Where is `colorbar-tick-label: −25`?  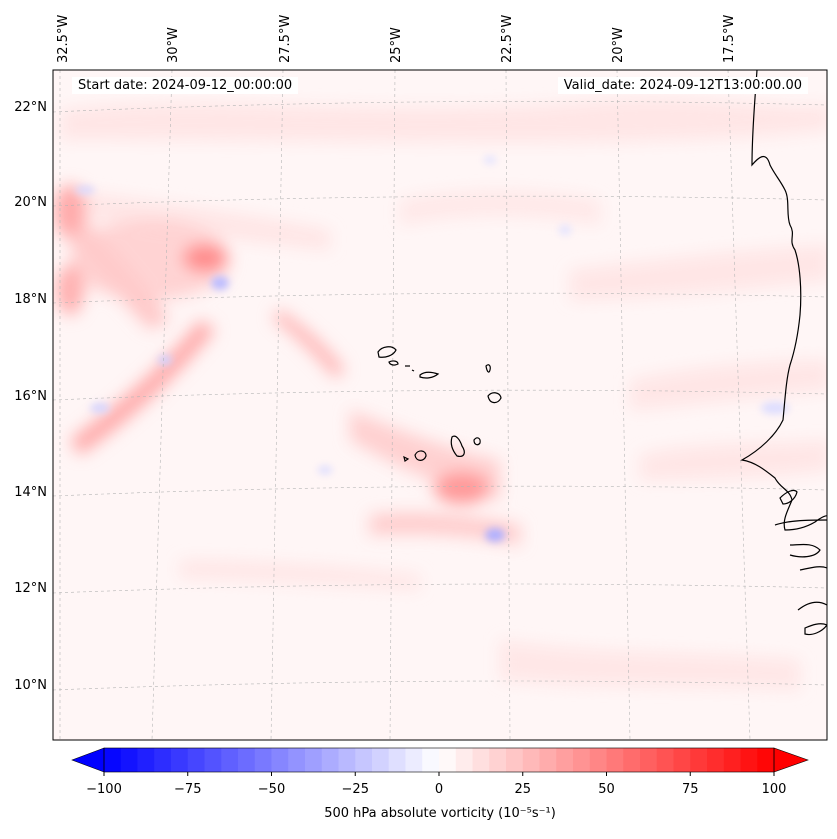 colorbar-tick-label: −25 is located at coordinates (355, 789).